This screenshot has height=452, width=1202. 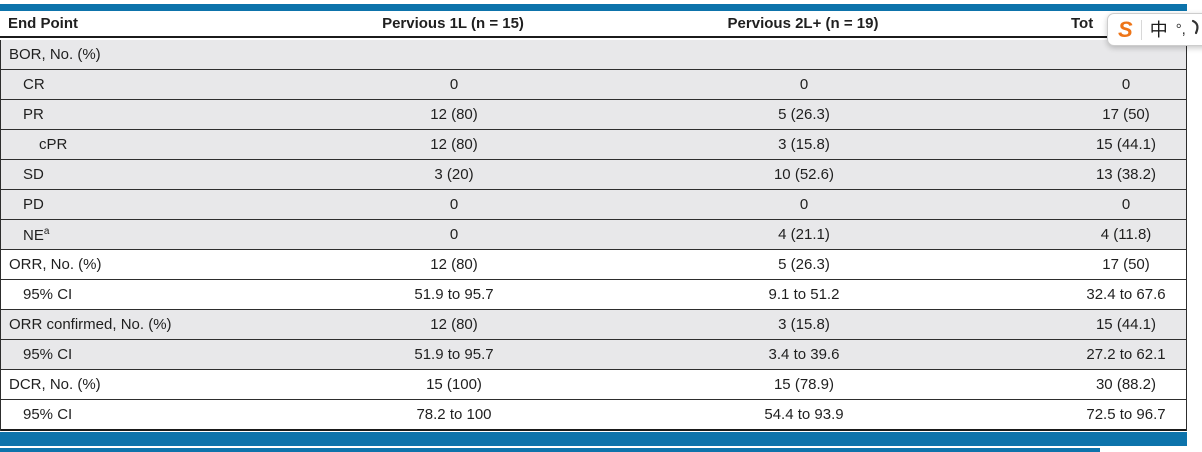 What do you see at coordinates (46, 231) in the screenshot?
I see `footnote-marker: a` at bounding box center [46, 231].